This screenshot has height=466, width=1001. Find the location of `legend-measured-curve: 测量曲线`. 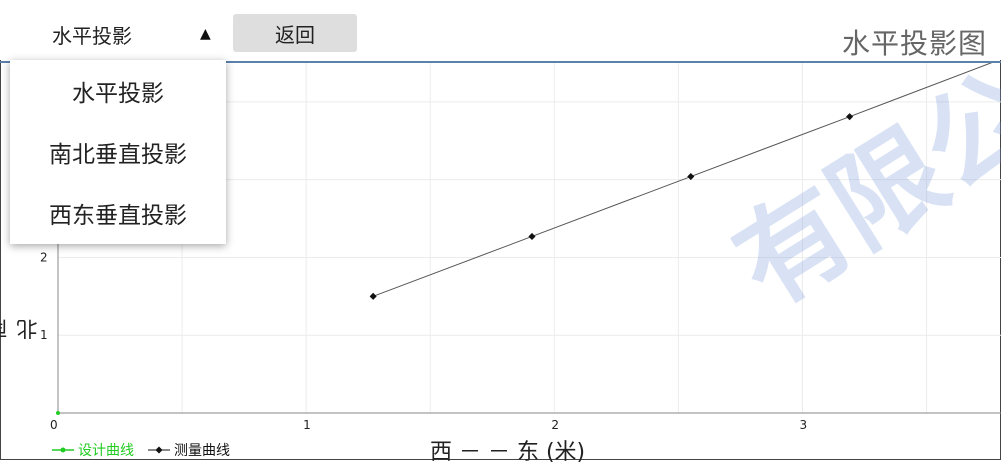

legend-measured-curve: 测量曲线 is located at coordinates (189, 450).